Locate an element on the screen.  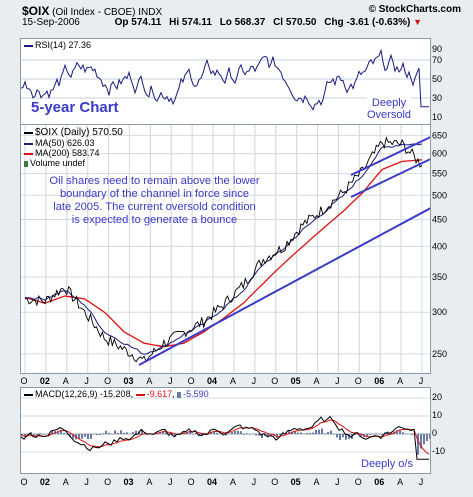
quote-close: Cl 570.50 is located at coordinates (295, 22).